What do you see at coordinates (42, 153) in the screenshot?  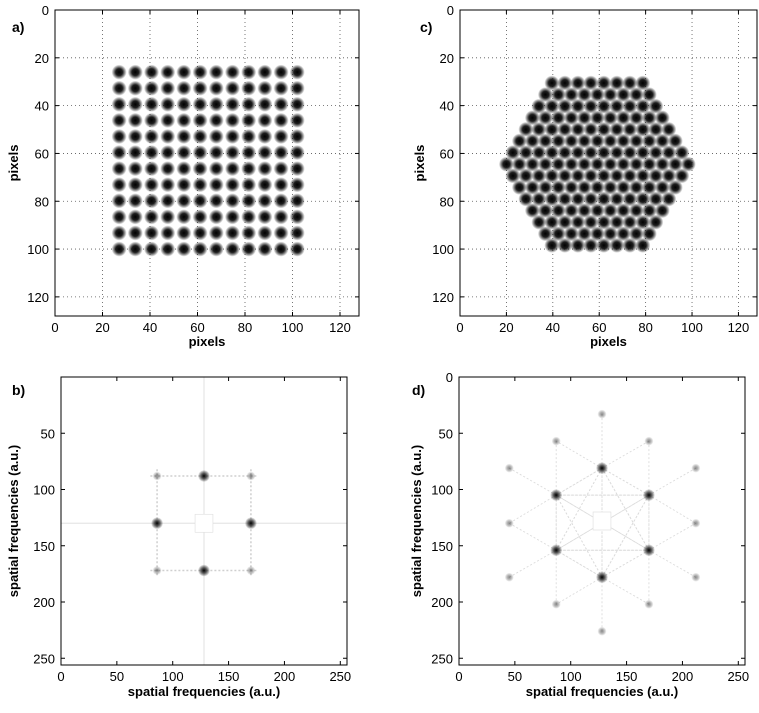 I see `y-tick-label: 60` at bounding box center [42, 153].